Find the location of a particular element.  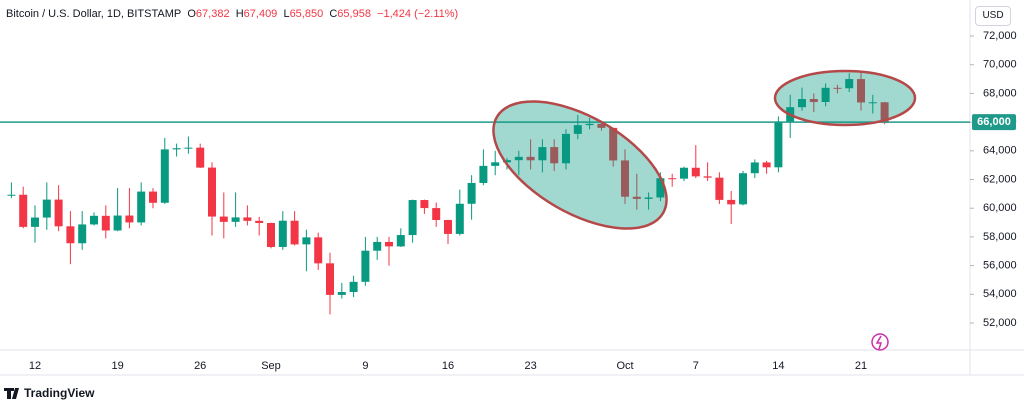

y-tick-label: 70,000 is located at coordinates (1000, 65).